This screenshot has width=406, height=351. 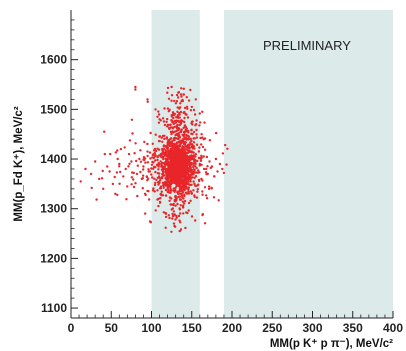 I want to click on y-tick-label: 1300, so click(x=53, y=209).